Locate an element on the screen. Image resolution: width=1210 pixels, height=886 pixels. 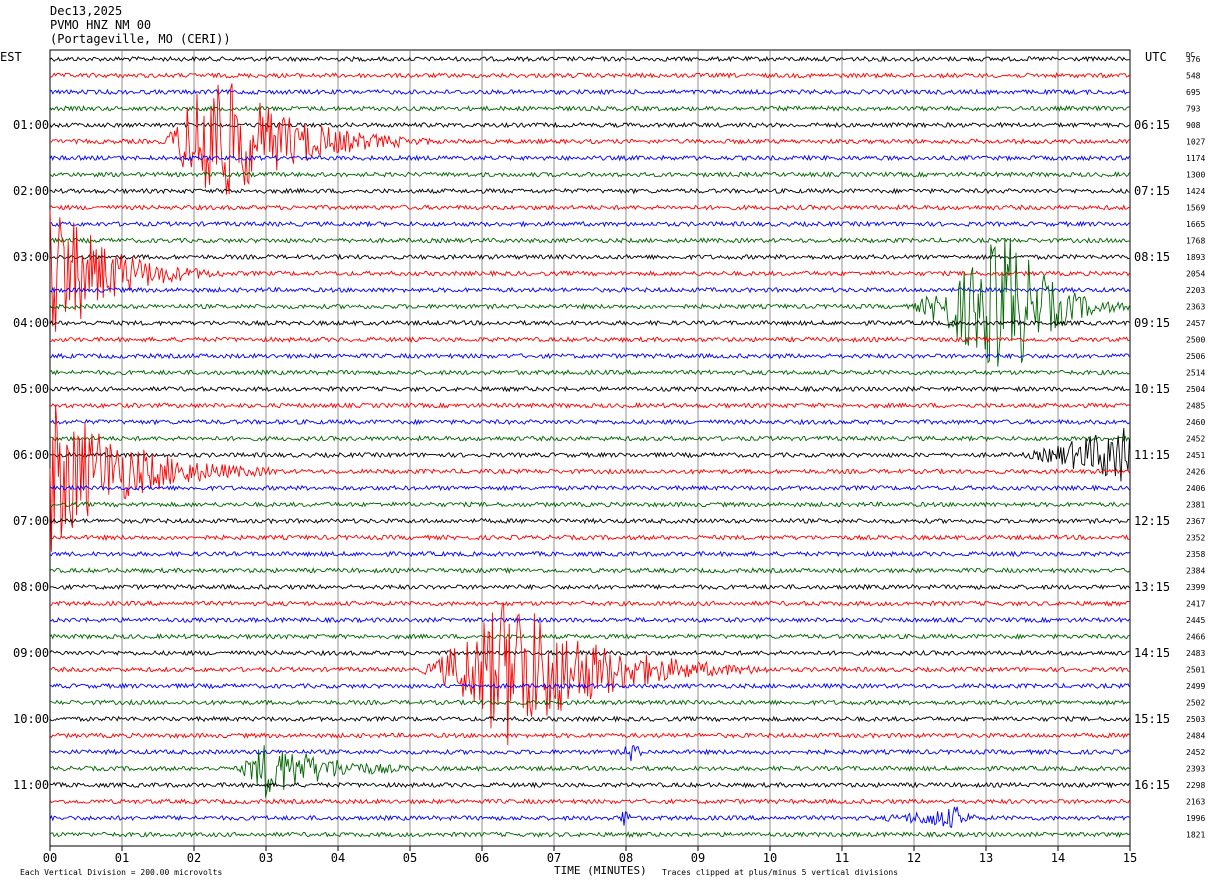
dc-offset-value: 1821 is located at coordinates (1195, 835).